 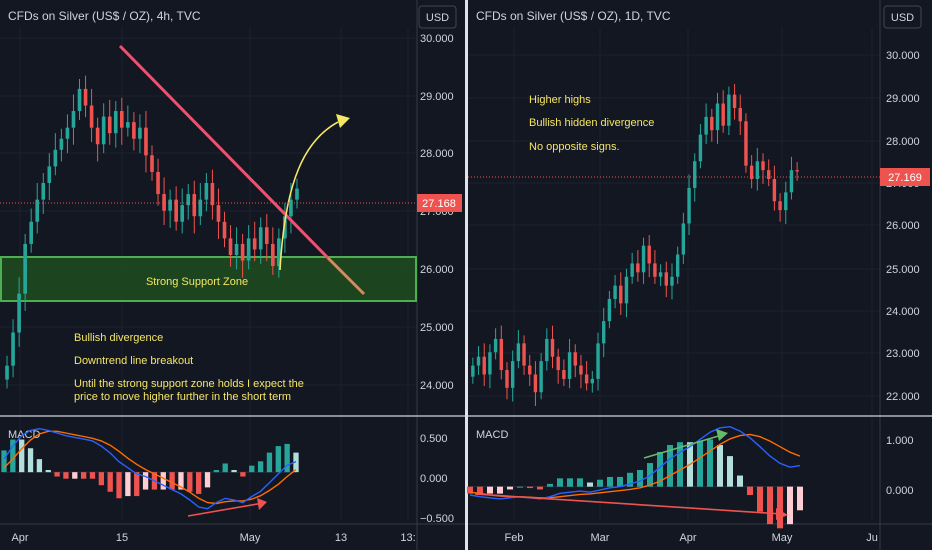 What do you see at coordinates (224, 152) in the screenshot?
I see `downtrend-line` at bounding box center [224, 152].